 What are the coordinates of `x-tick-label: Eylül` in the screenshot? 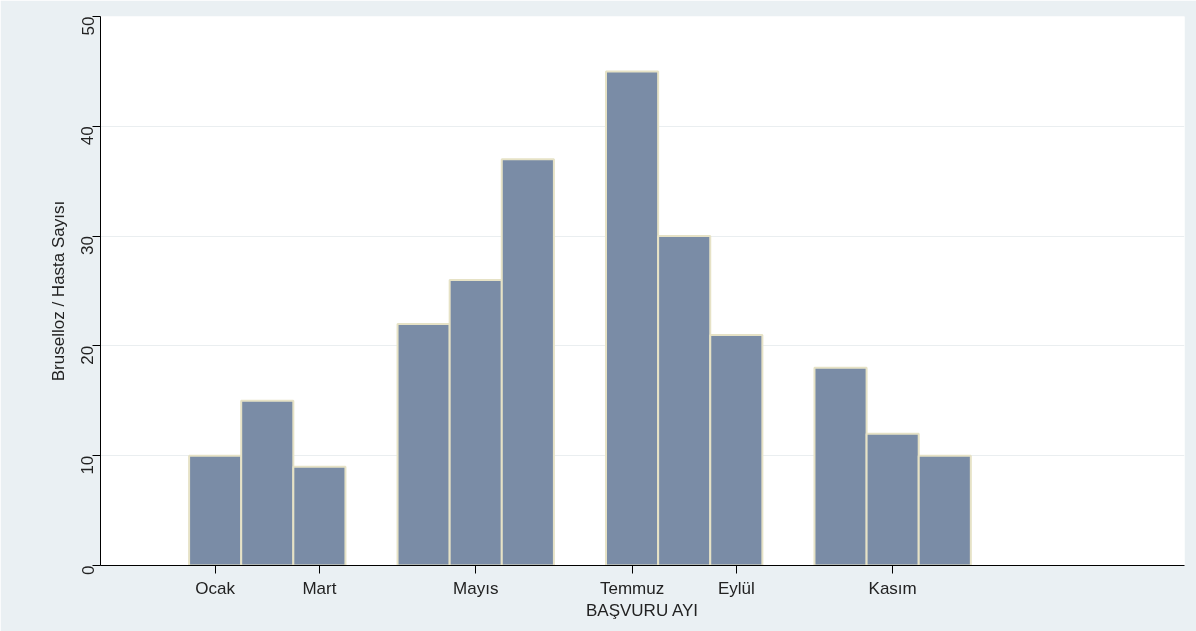 It's located at (736, 588).